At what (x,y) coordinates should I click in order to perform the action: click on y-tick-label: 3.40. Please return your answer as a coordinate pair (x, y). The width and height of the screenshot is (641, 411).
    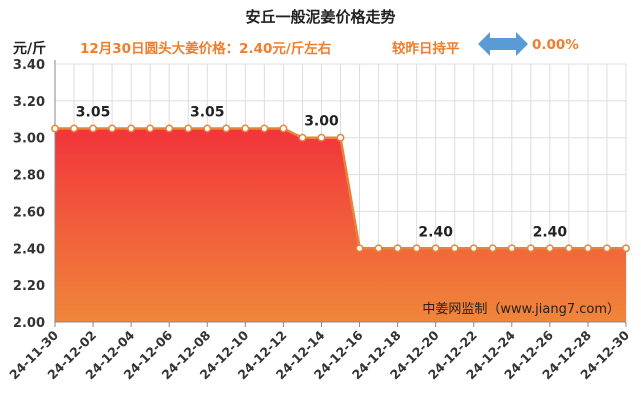
    Looking at the image, I should click on (29, 65).